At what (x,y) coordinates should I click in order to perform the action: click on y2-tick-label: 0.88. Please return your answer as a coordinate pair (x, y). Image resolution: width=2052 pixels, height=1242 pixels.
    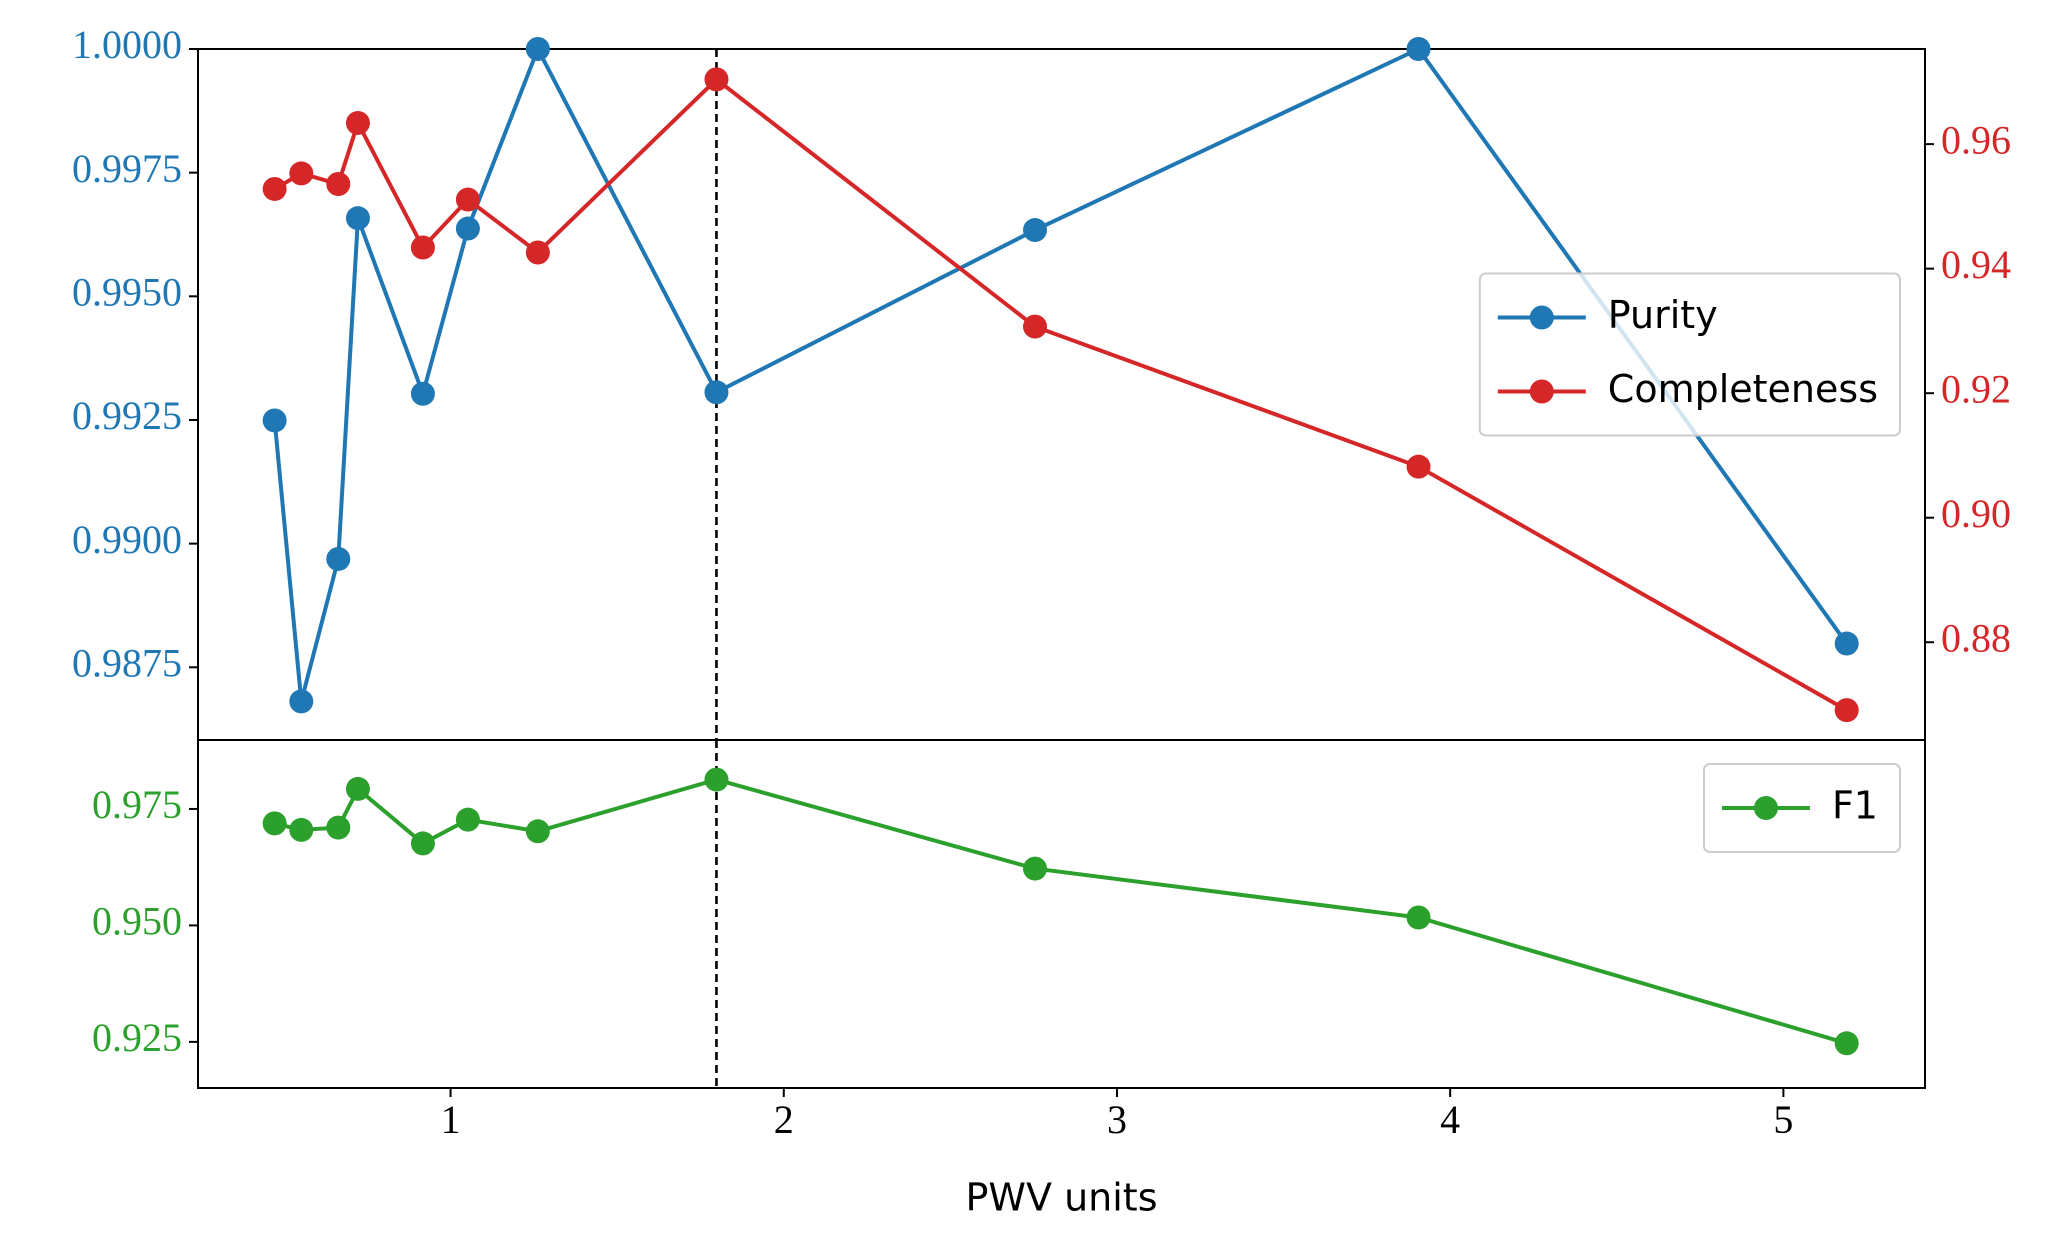
    Looking at the image, I should click on (1976, 637).